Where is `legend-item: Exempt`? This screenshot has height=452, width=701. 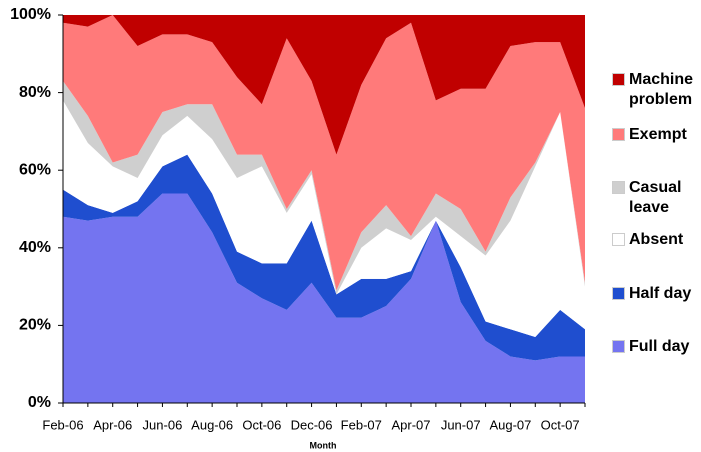 legend-item: Exempt is located at coordinates (656, 135).